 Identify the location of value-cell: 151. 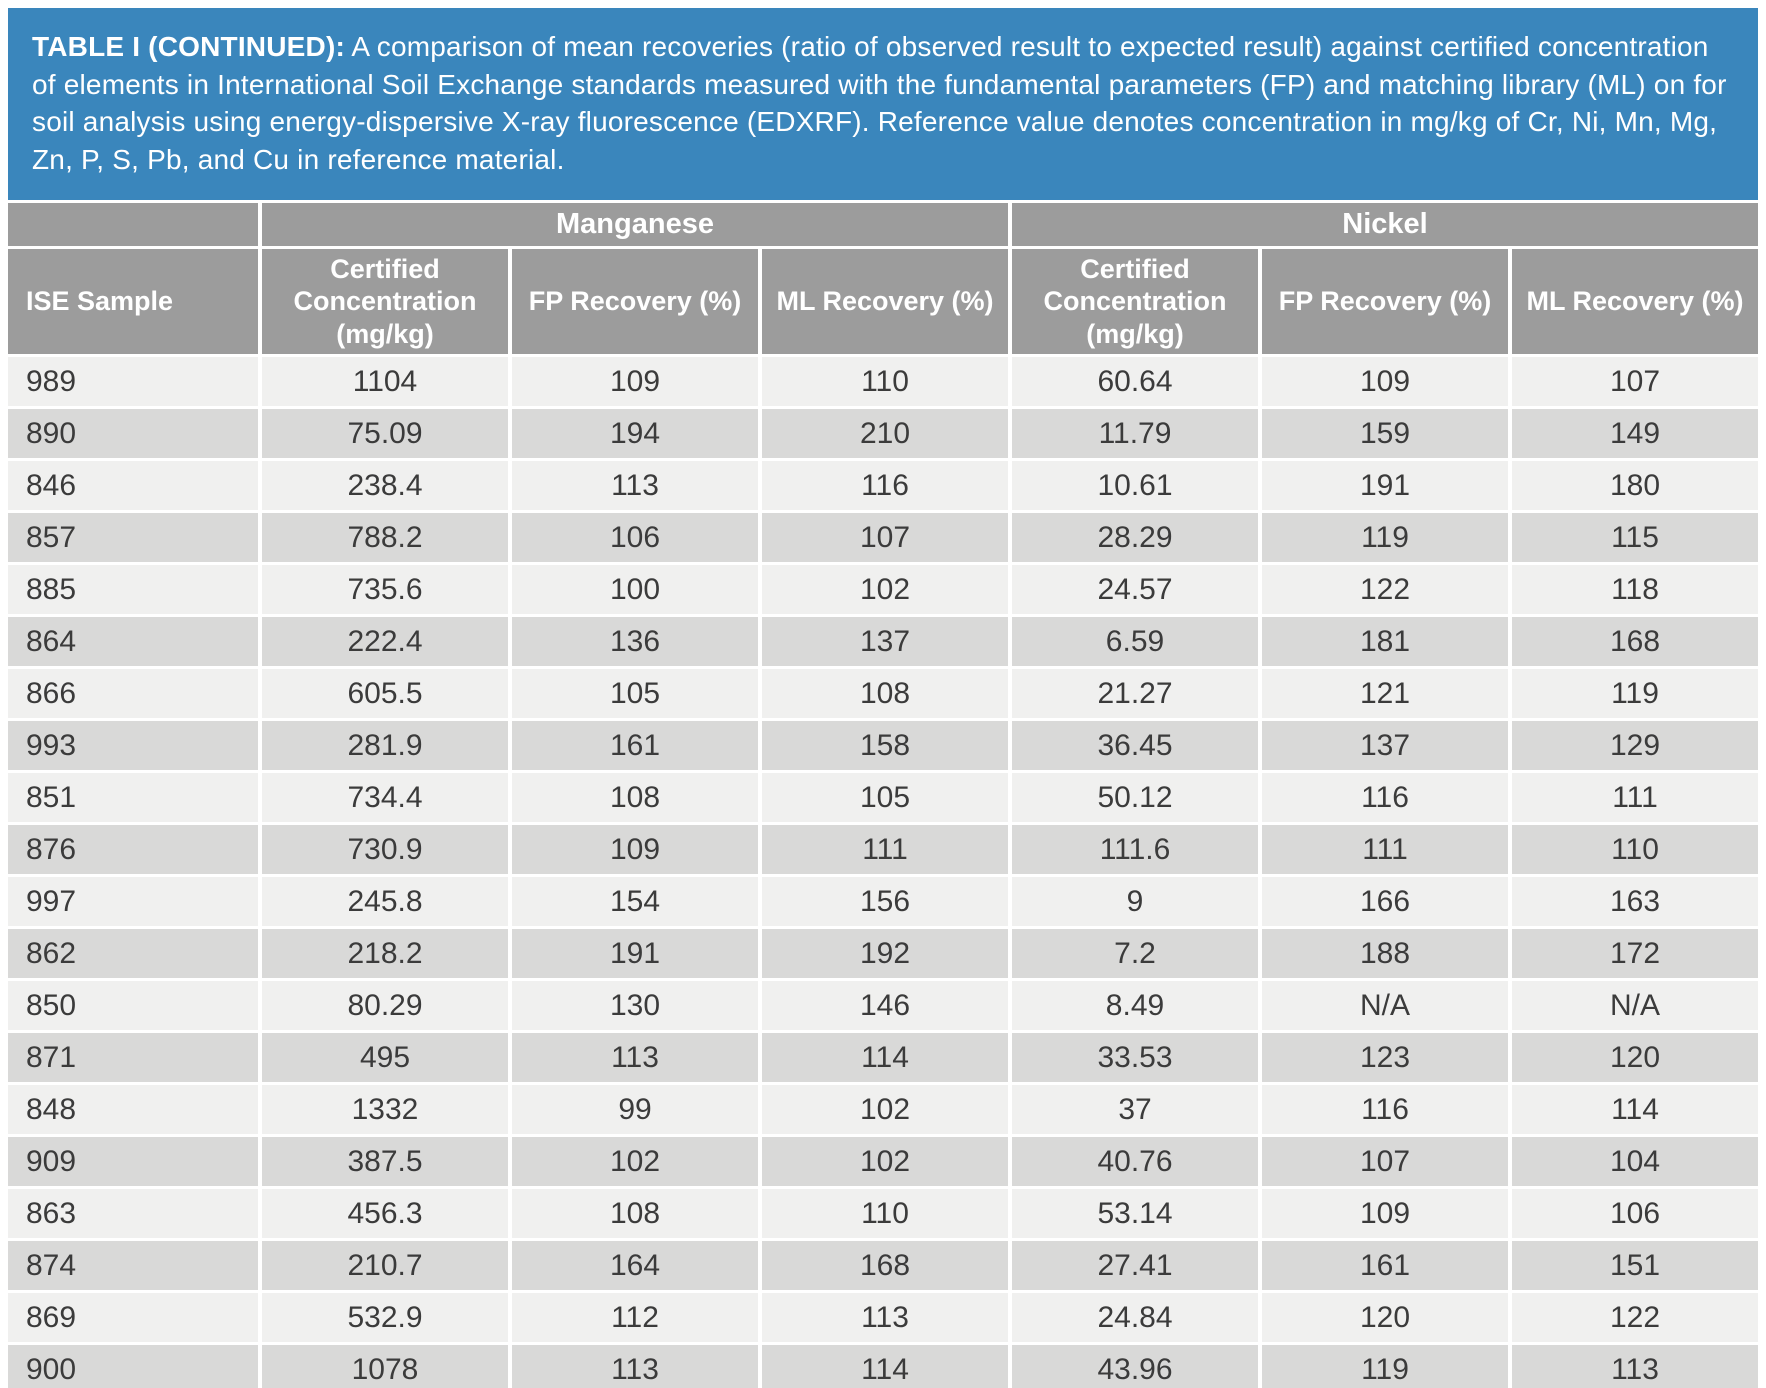
(1633, 1264).